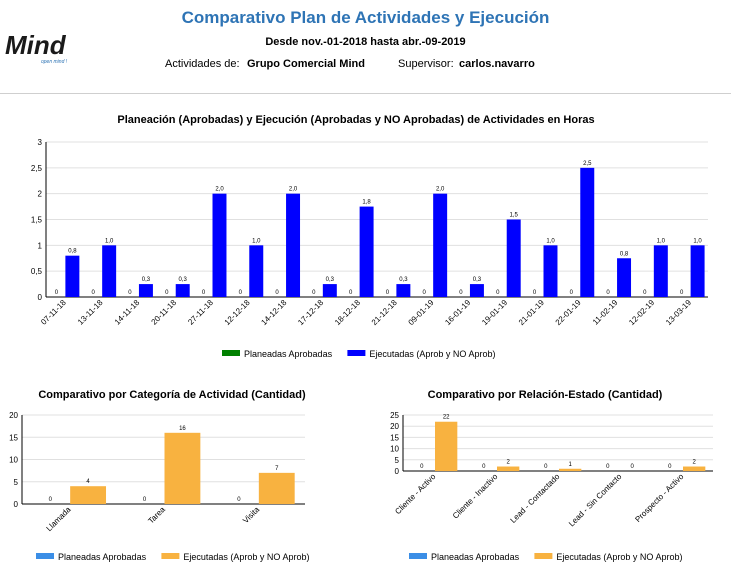 Image resolution: width=731 pixels, height=577 pixels. What do you see at coordinates (365, 93) in the screenshot?
I see `header-divider` at bounding box center [365, 93].